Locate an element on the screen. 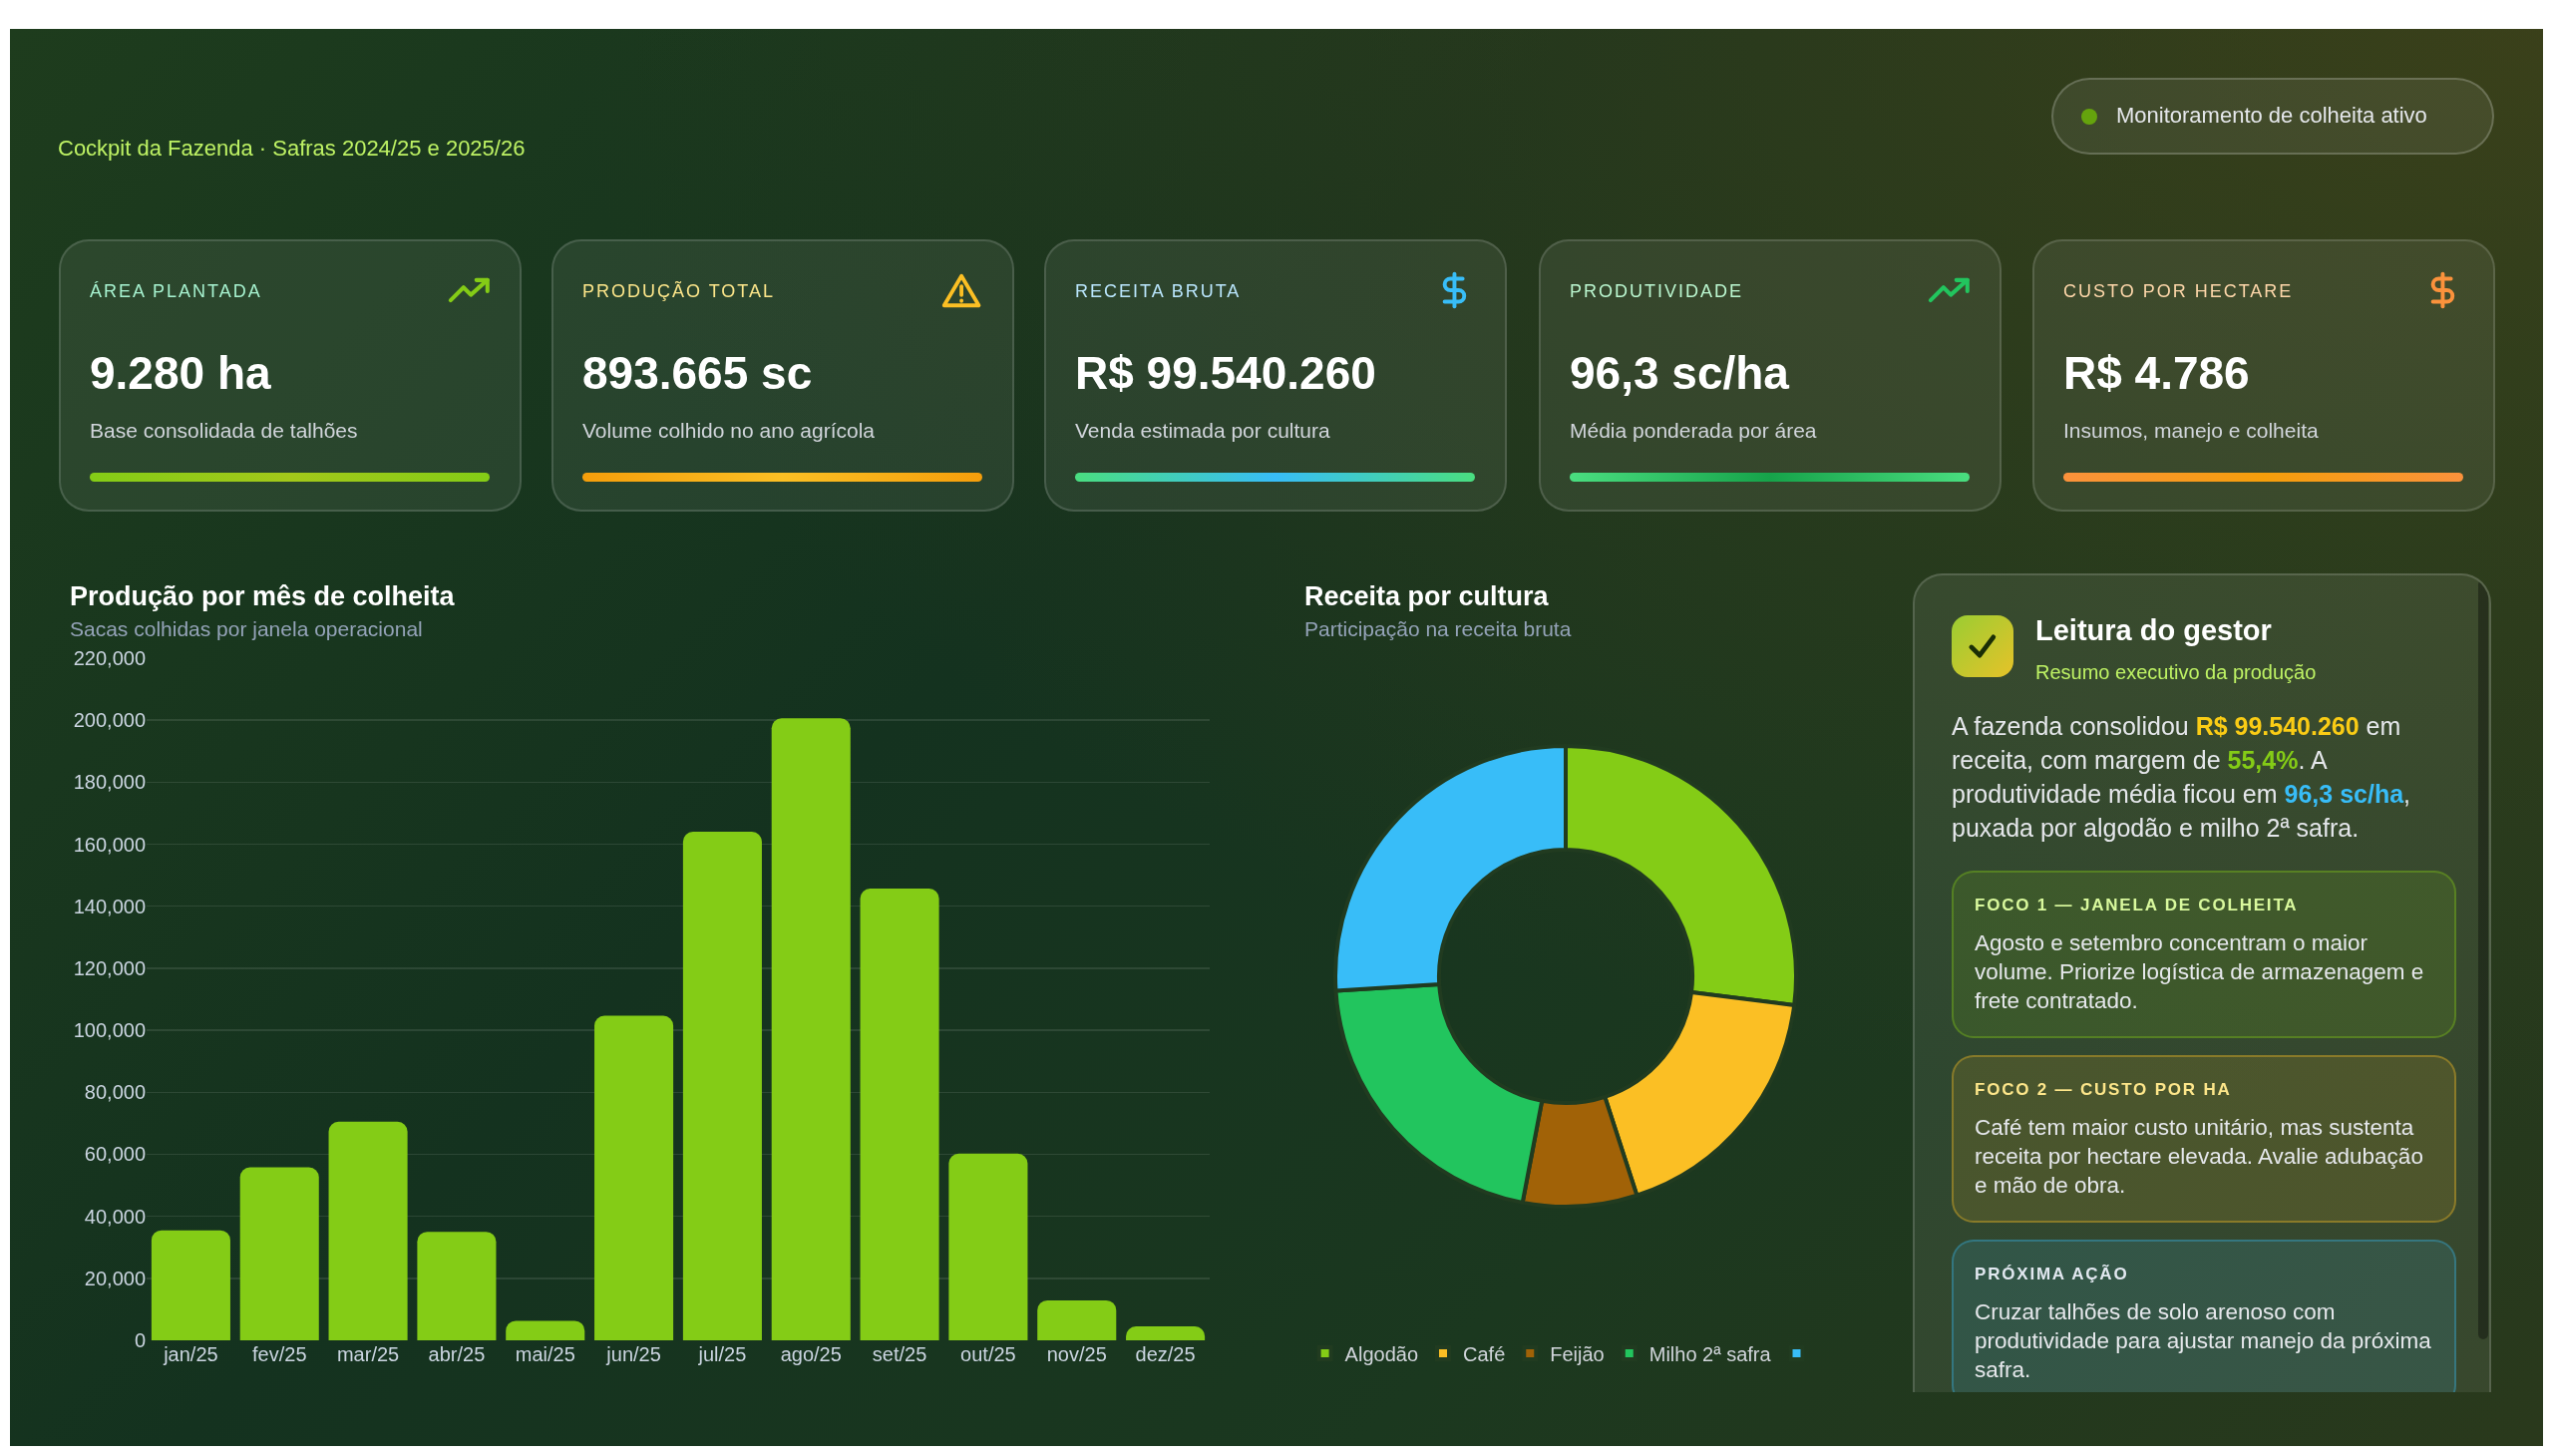  text: A fazenda consolidou R$ 99.540.260 em receita, com margem de 55,4%. A produtividade média ficou em 96,3 sc/ha, puxada por algodão e milho 2ª safra. is located at coordinates (2181, 777).